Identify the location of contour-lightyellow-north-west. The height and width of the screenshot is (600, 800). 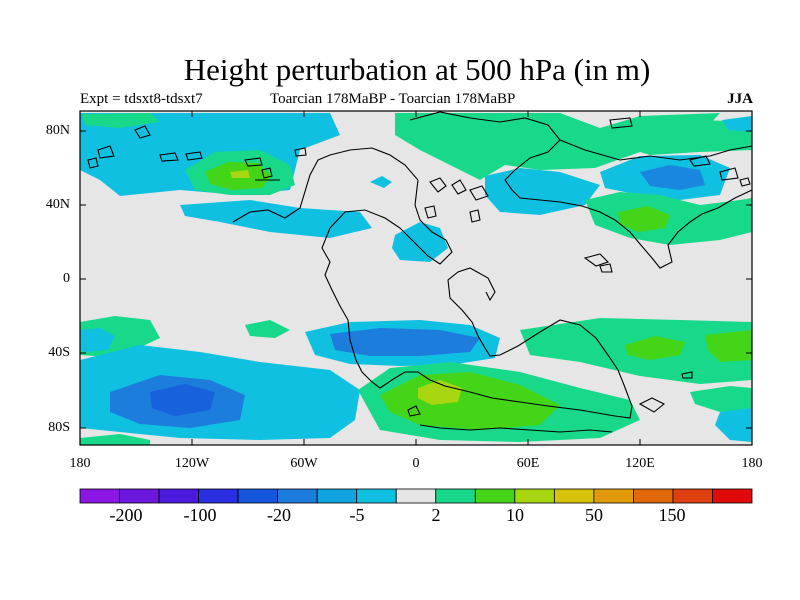
(240, 174).